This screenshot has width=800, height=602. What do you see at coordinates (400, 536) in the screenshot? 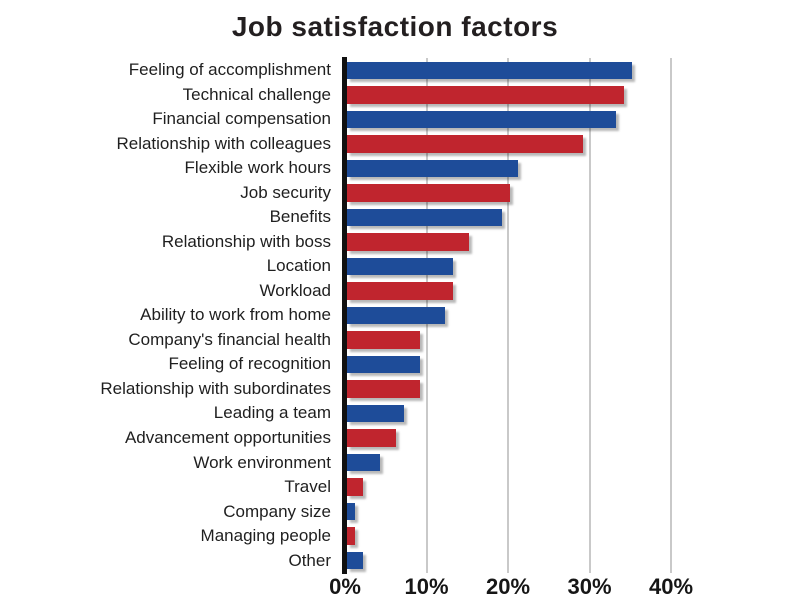
I see `bar-row: Managing people` at bounding box center [400, 536].